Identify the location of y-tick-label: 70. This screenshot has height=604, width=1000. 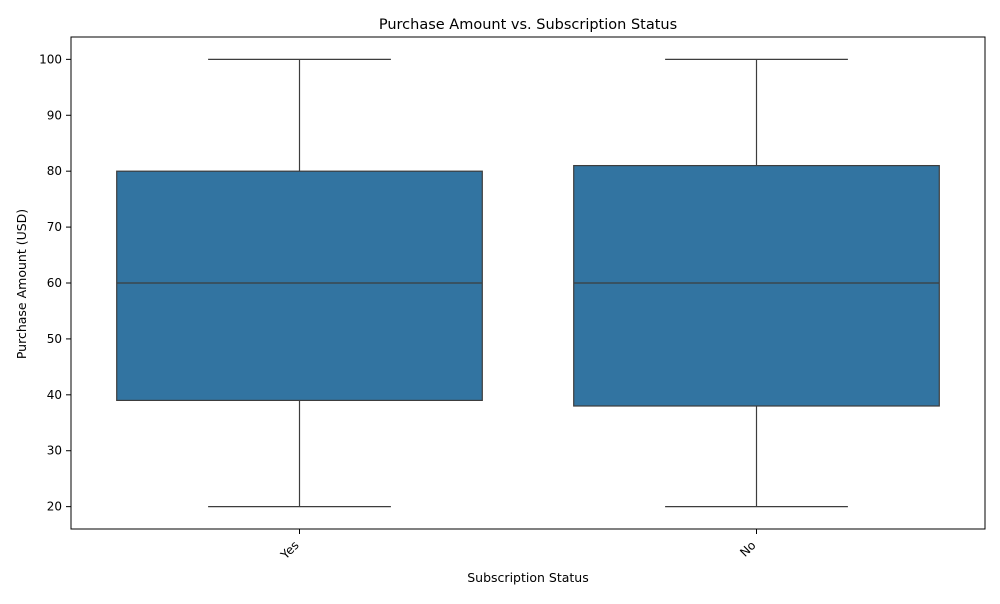
(54, 227).